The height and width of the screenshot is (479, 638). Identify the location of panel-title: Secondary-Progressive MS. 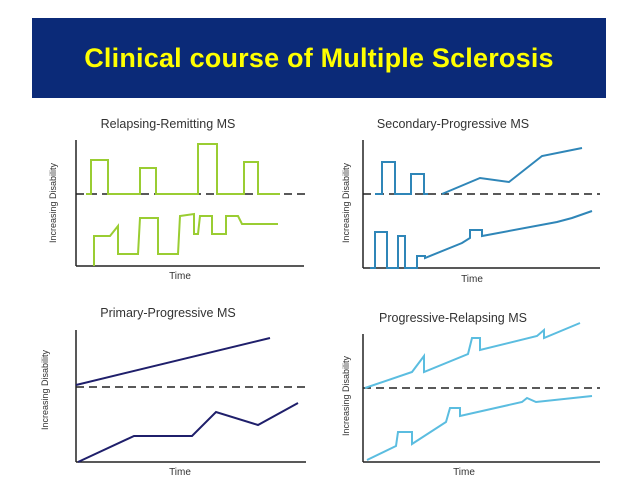
(453, 124).